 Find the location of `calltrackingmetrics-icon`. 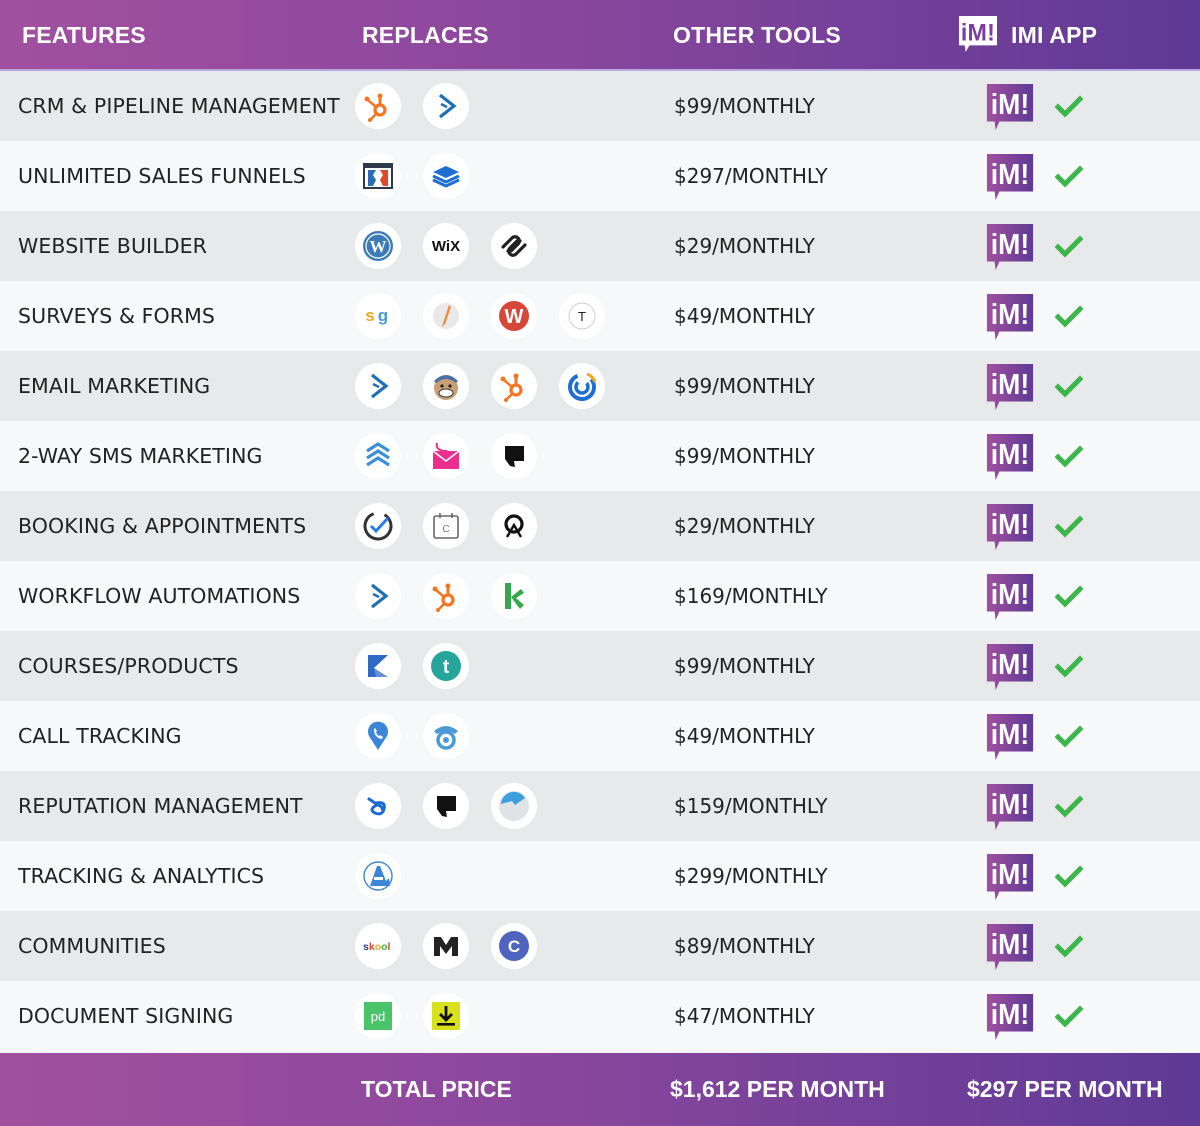

calltrackingmetrics-icon is located at coordinates (446, 736).